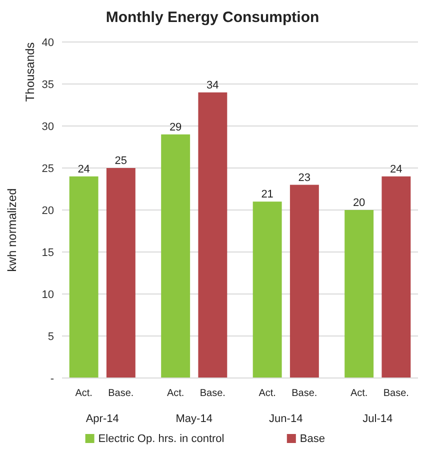 The image size is (425, 452). What do you see at coordinates (48, 252) in the screenshot?
I see `y-tick-label: 15` at bounding box center [48, 252].